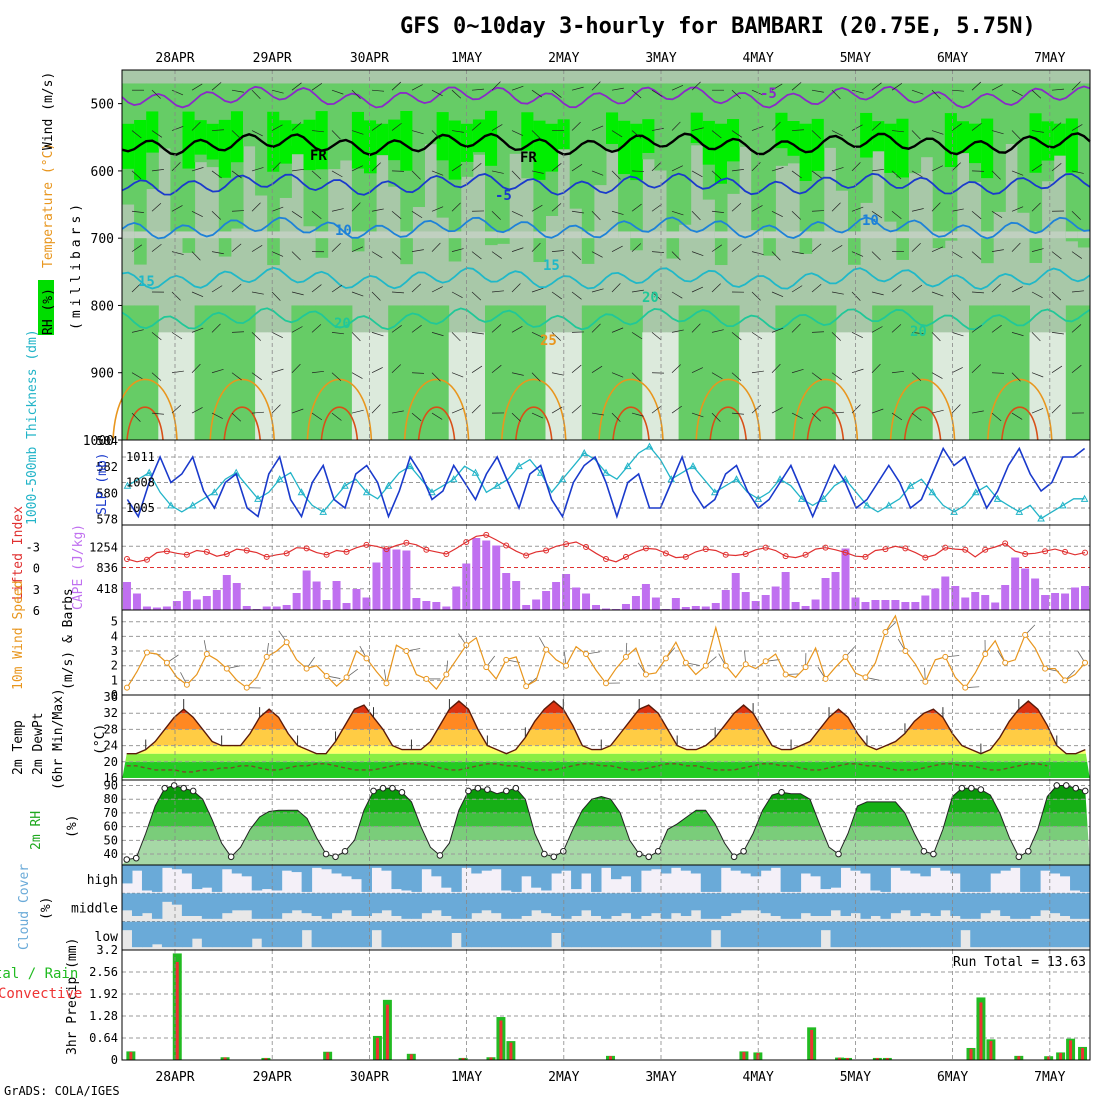  I want to click on wind-tick-label: 0, so click(114, 695).